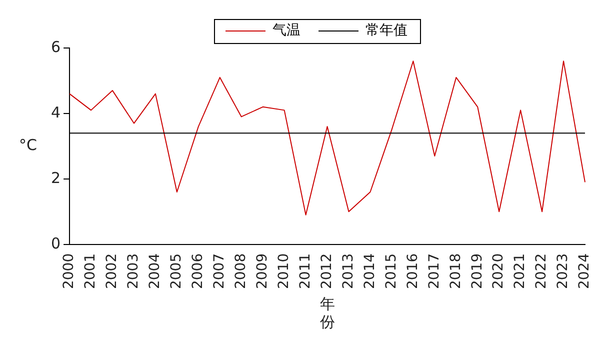 The image size is (605, 340). What do you see at coordinates (198, 271) in the screenshot?
I see `x-tick-label: 2006` at bounding box center [198, 271].